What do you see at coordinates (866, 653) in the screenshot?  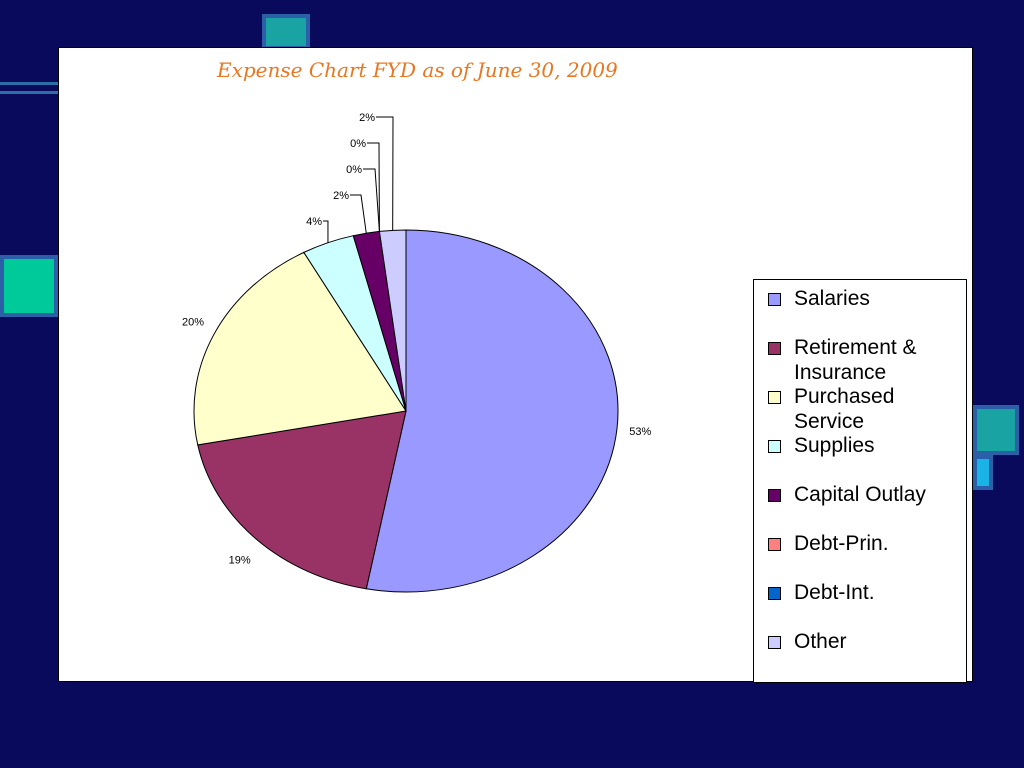 I see `legend-item-other: Other` at bounding box center [866, 653].